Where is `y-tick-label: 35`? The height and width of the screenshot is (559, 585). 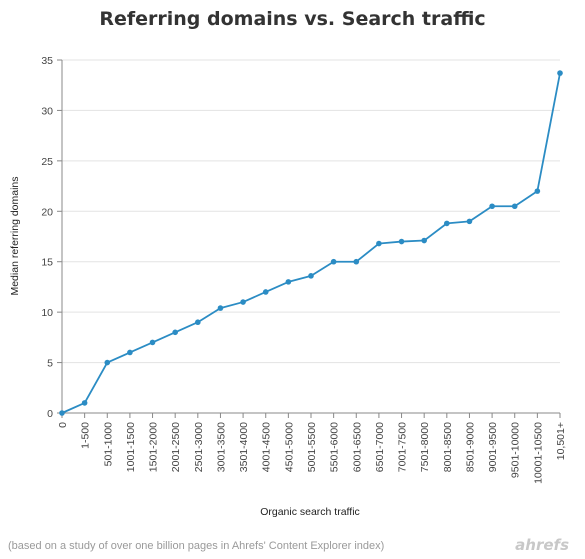 y-tick-label: 35 is located at coordinates (47, 61).